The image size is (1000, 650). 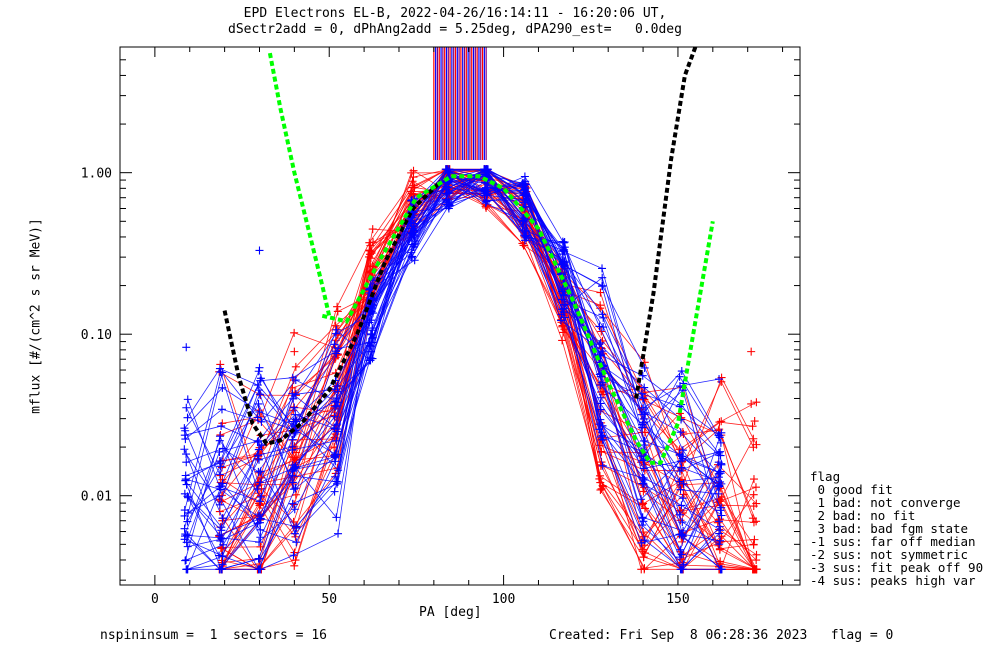 What do you see at coordinates (332, 313) in the screenshot?
I see `fit-curve-black` at bounding box center [332, 313].